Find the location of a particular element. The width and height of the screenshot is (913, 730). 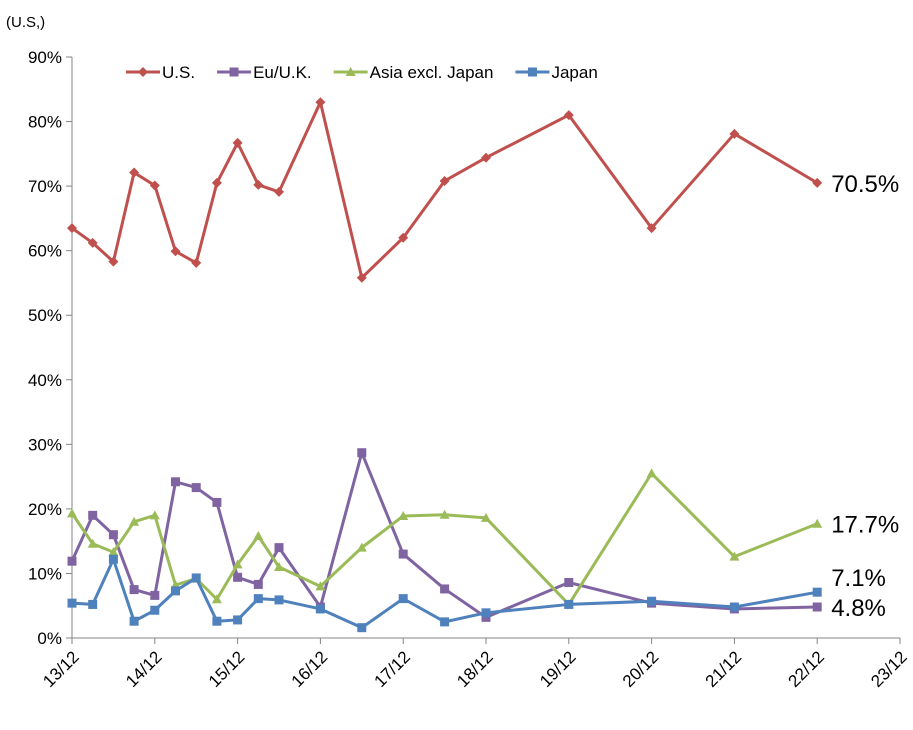

legend-label: Eu/U.K. is located at coordinates (282, 72).